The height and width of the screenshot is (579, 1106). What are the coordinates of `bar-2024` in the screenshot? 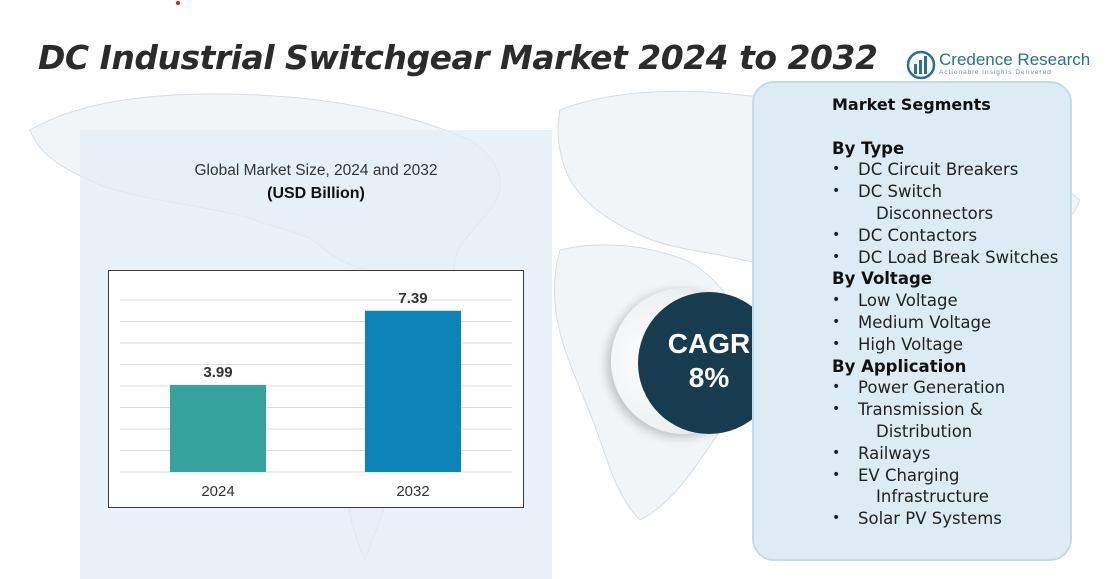 It's located at (218, 428).